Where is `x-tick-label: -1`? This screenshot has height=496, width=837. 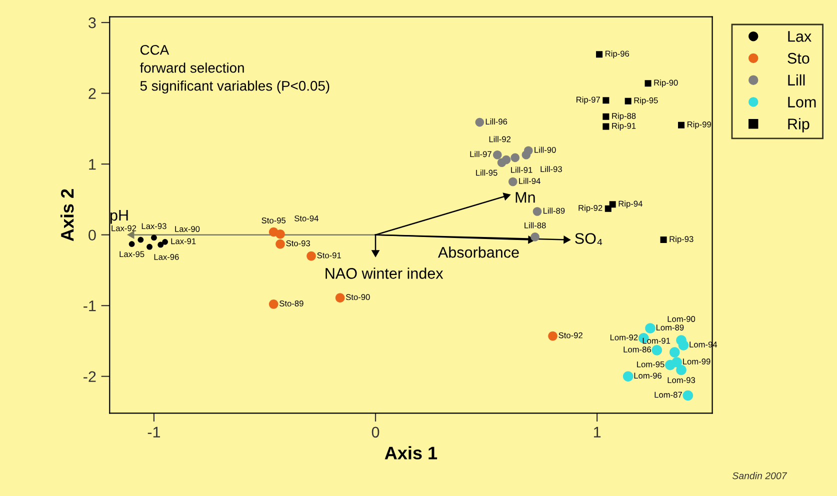 x-tick-label: -1 is located at coordinates (154, 432).